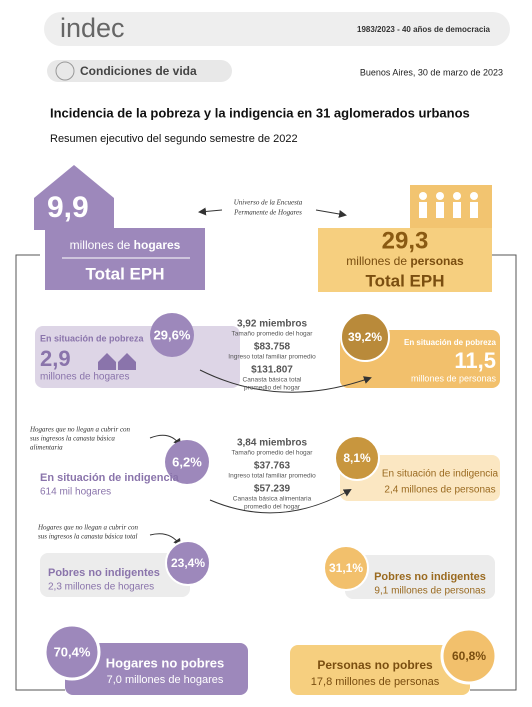 The width and height of the screenshot is (532, 707). I want to click on unit-bold: hogares, so click(157, 245).